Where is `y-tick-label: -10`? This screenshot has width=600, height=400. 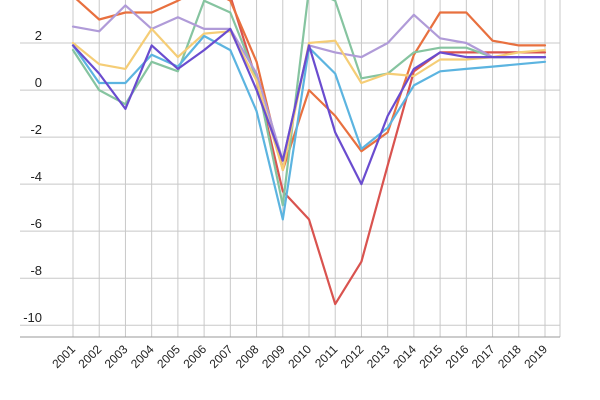 y-tick-label: -10 is located at coordinates (32, 317).